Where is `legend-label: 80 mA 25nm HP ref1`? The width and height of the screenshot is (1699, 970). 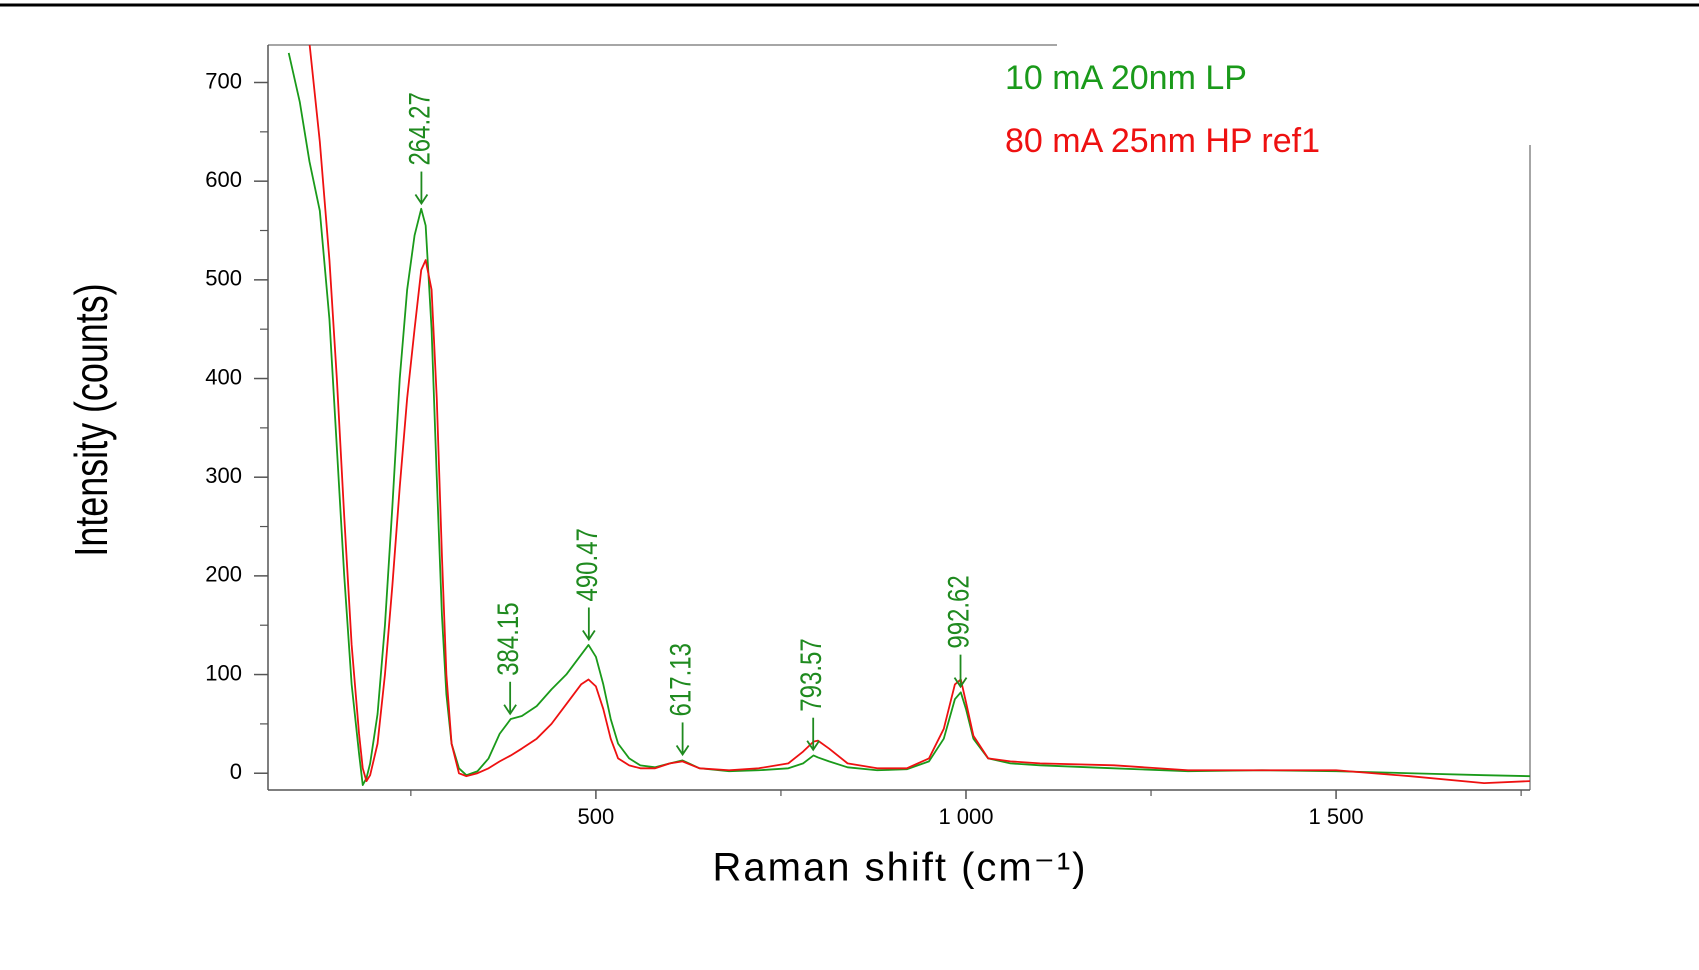 legend-label: 80 mA 25nm HP ref1 is located at coordinates (1162, 141).